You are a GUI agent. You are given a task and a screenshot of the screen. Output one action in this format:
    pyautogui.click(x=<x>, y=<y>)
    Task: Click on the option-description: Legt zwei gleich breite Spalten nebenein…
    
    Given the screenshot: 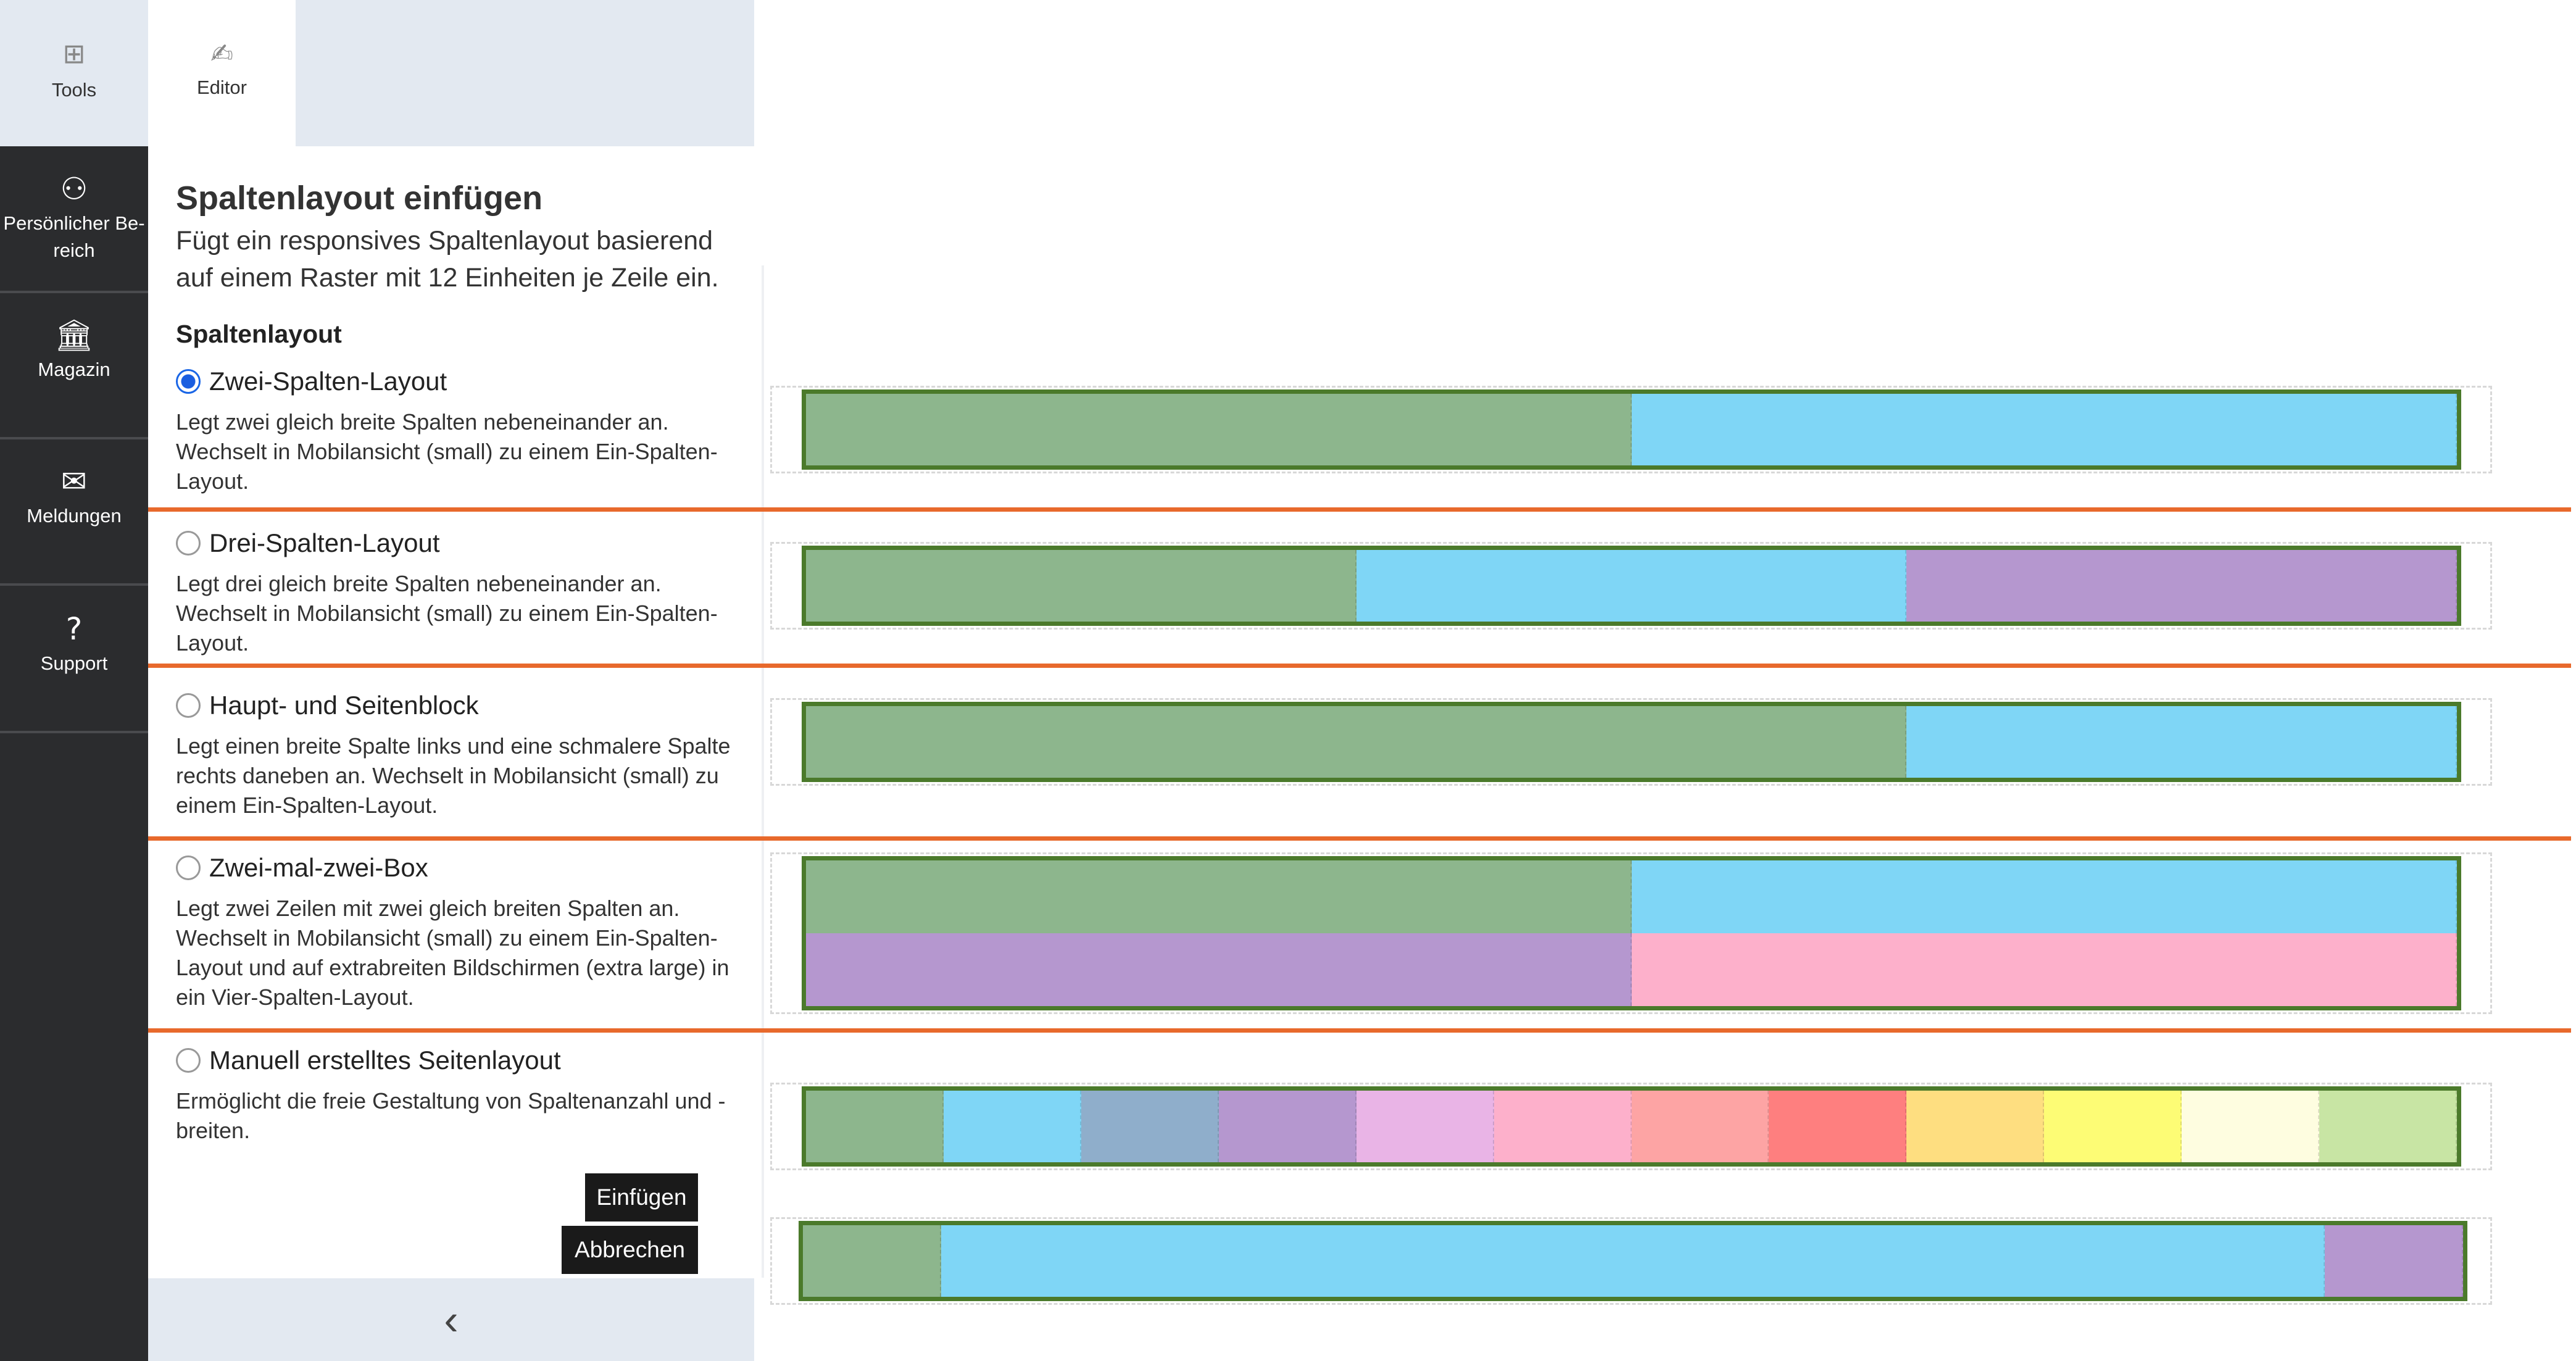 What is the action you would take?
    pyautogui.click(x=447, y=452)
    